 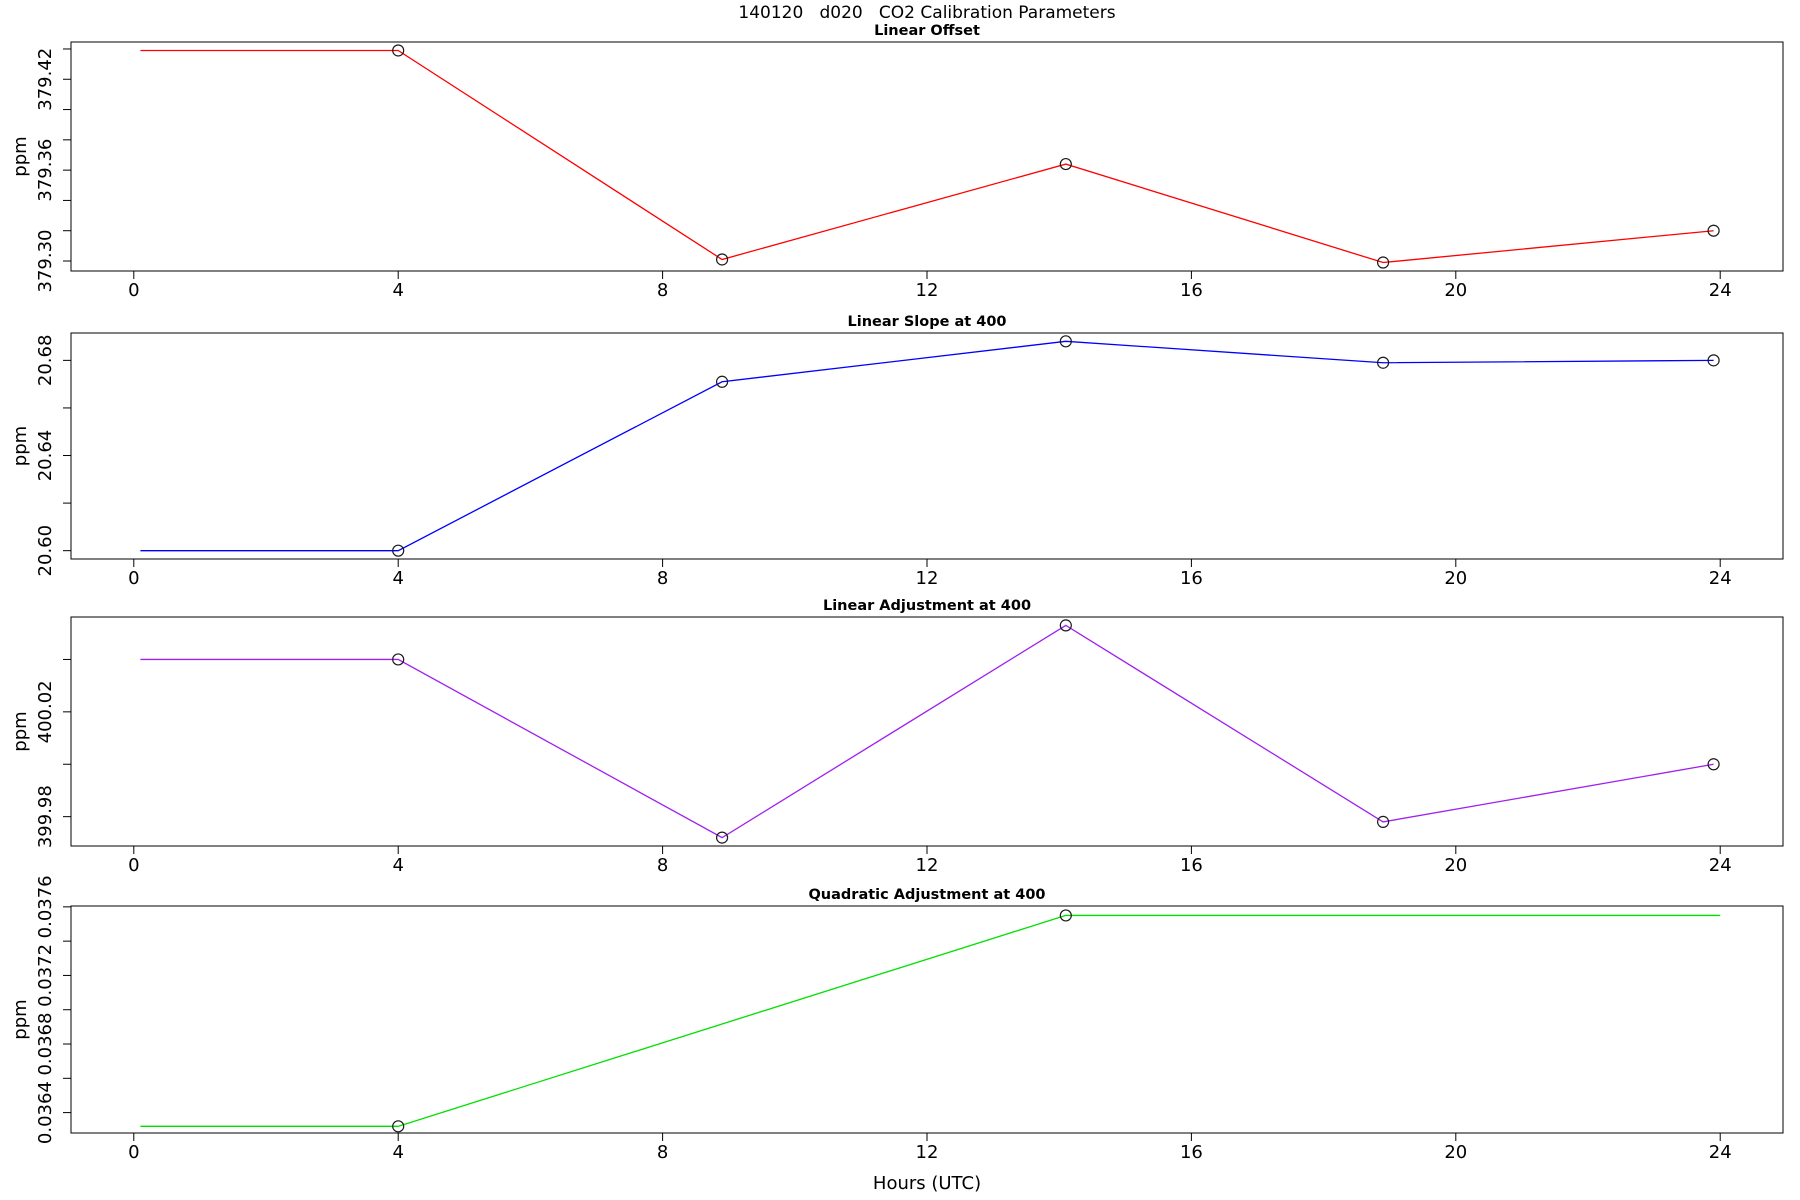 I want to click on panel-title: Linear Slope at 400, so click(x=926, y=322).